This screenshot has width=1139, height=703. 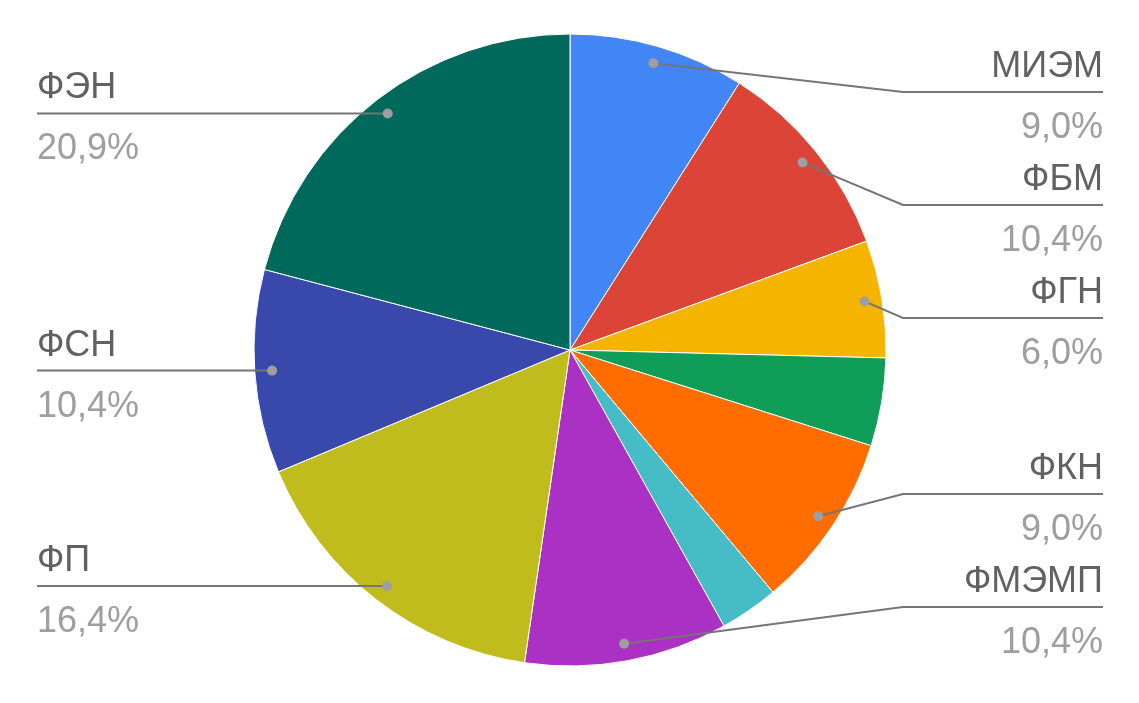 What do you see at coordinates (1066, 290) in the screenshot?
I see `slice-label: ФГН` at bounding box center [1066, 290].